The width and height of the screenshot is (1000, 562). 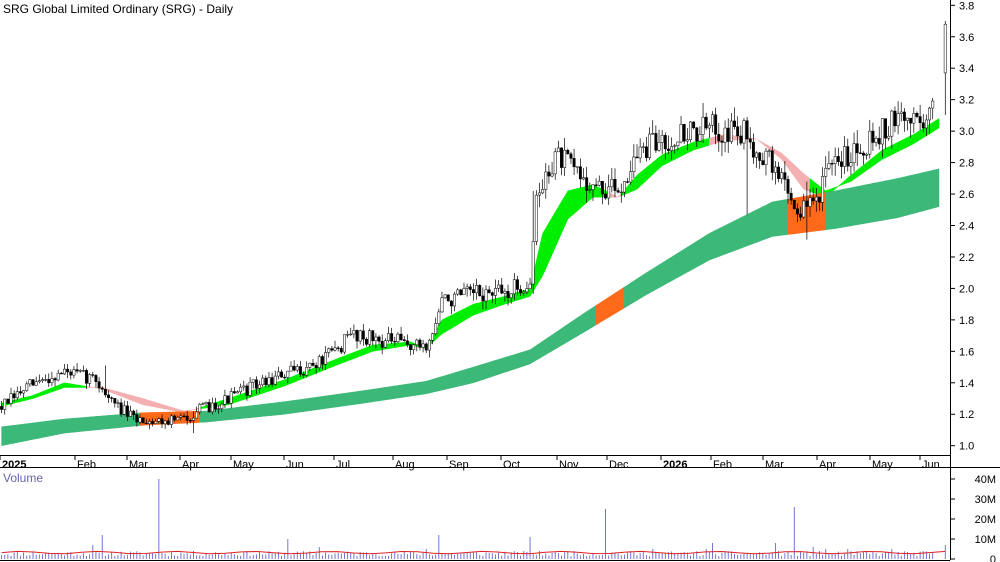 I want to click on price-tick-label: 1.2, so click(x=966, y=415).